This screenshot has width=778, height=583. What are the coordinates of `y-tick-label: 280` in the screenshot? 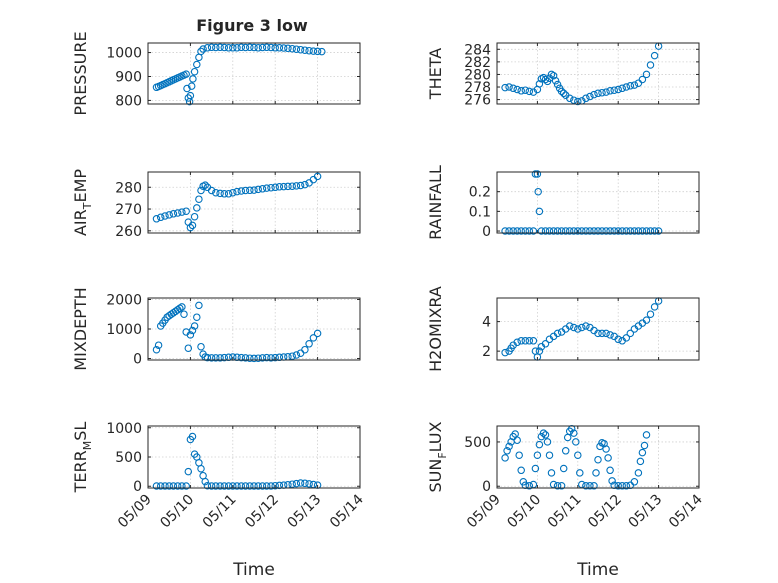 It's located at (477, 75).